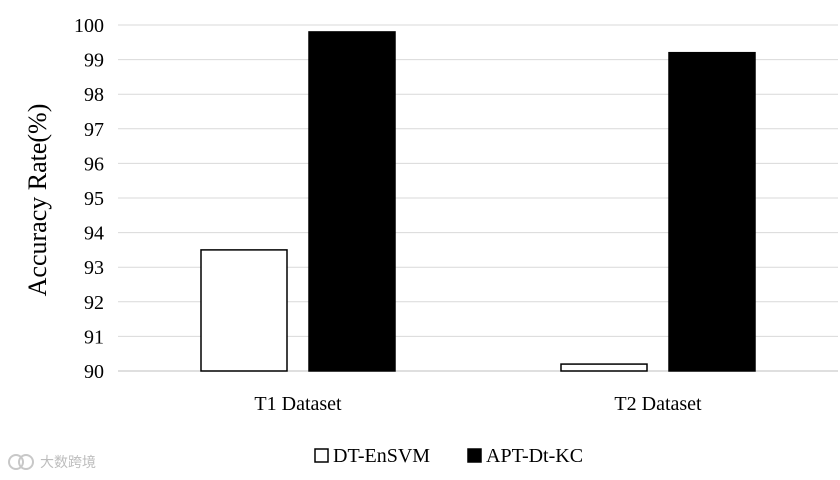 The image size is (840, 480). Describe the element at coordinates (298, 404) in the screenshot. I see `x-category-label: T1 Dataset` at that location.